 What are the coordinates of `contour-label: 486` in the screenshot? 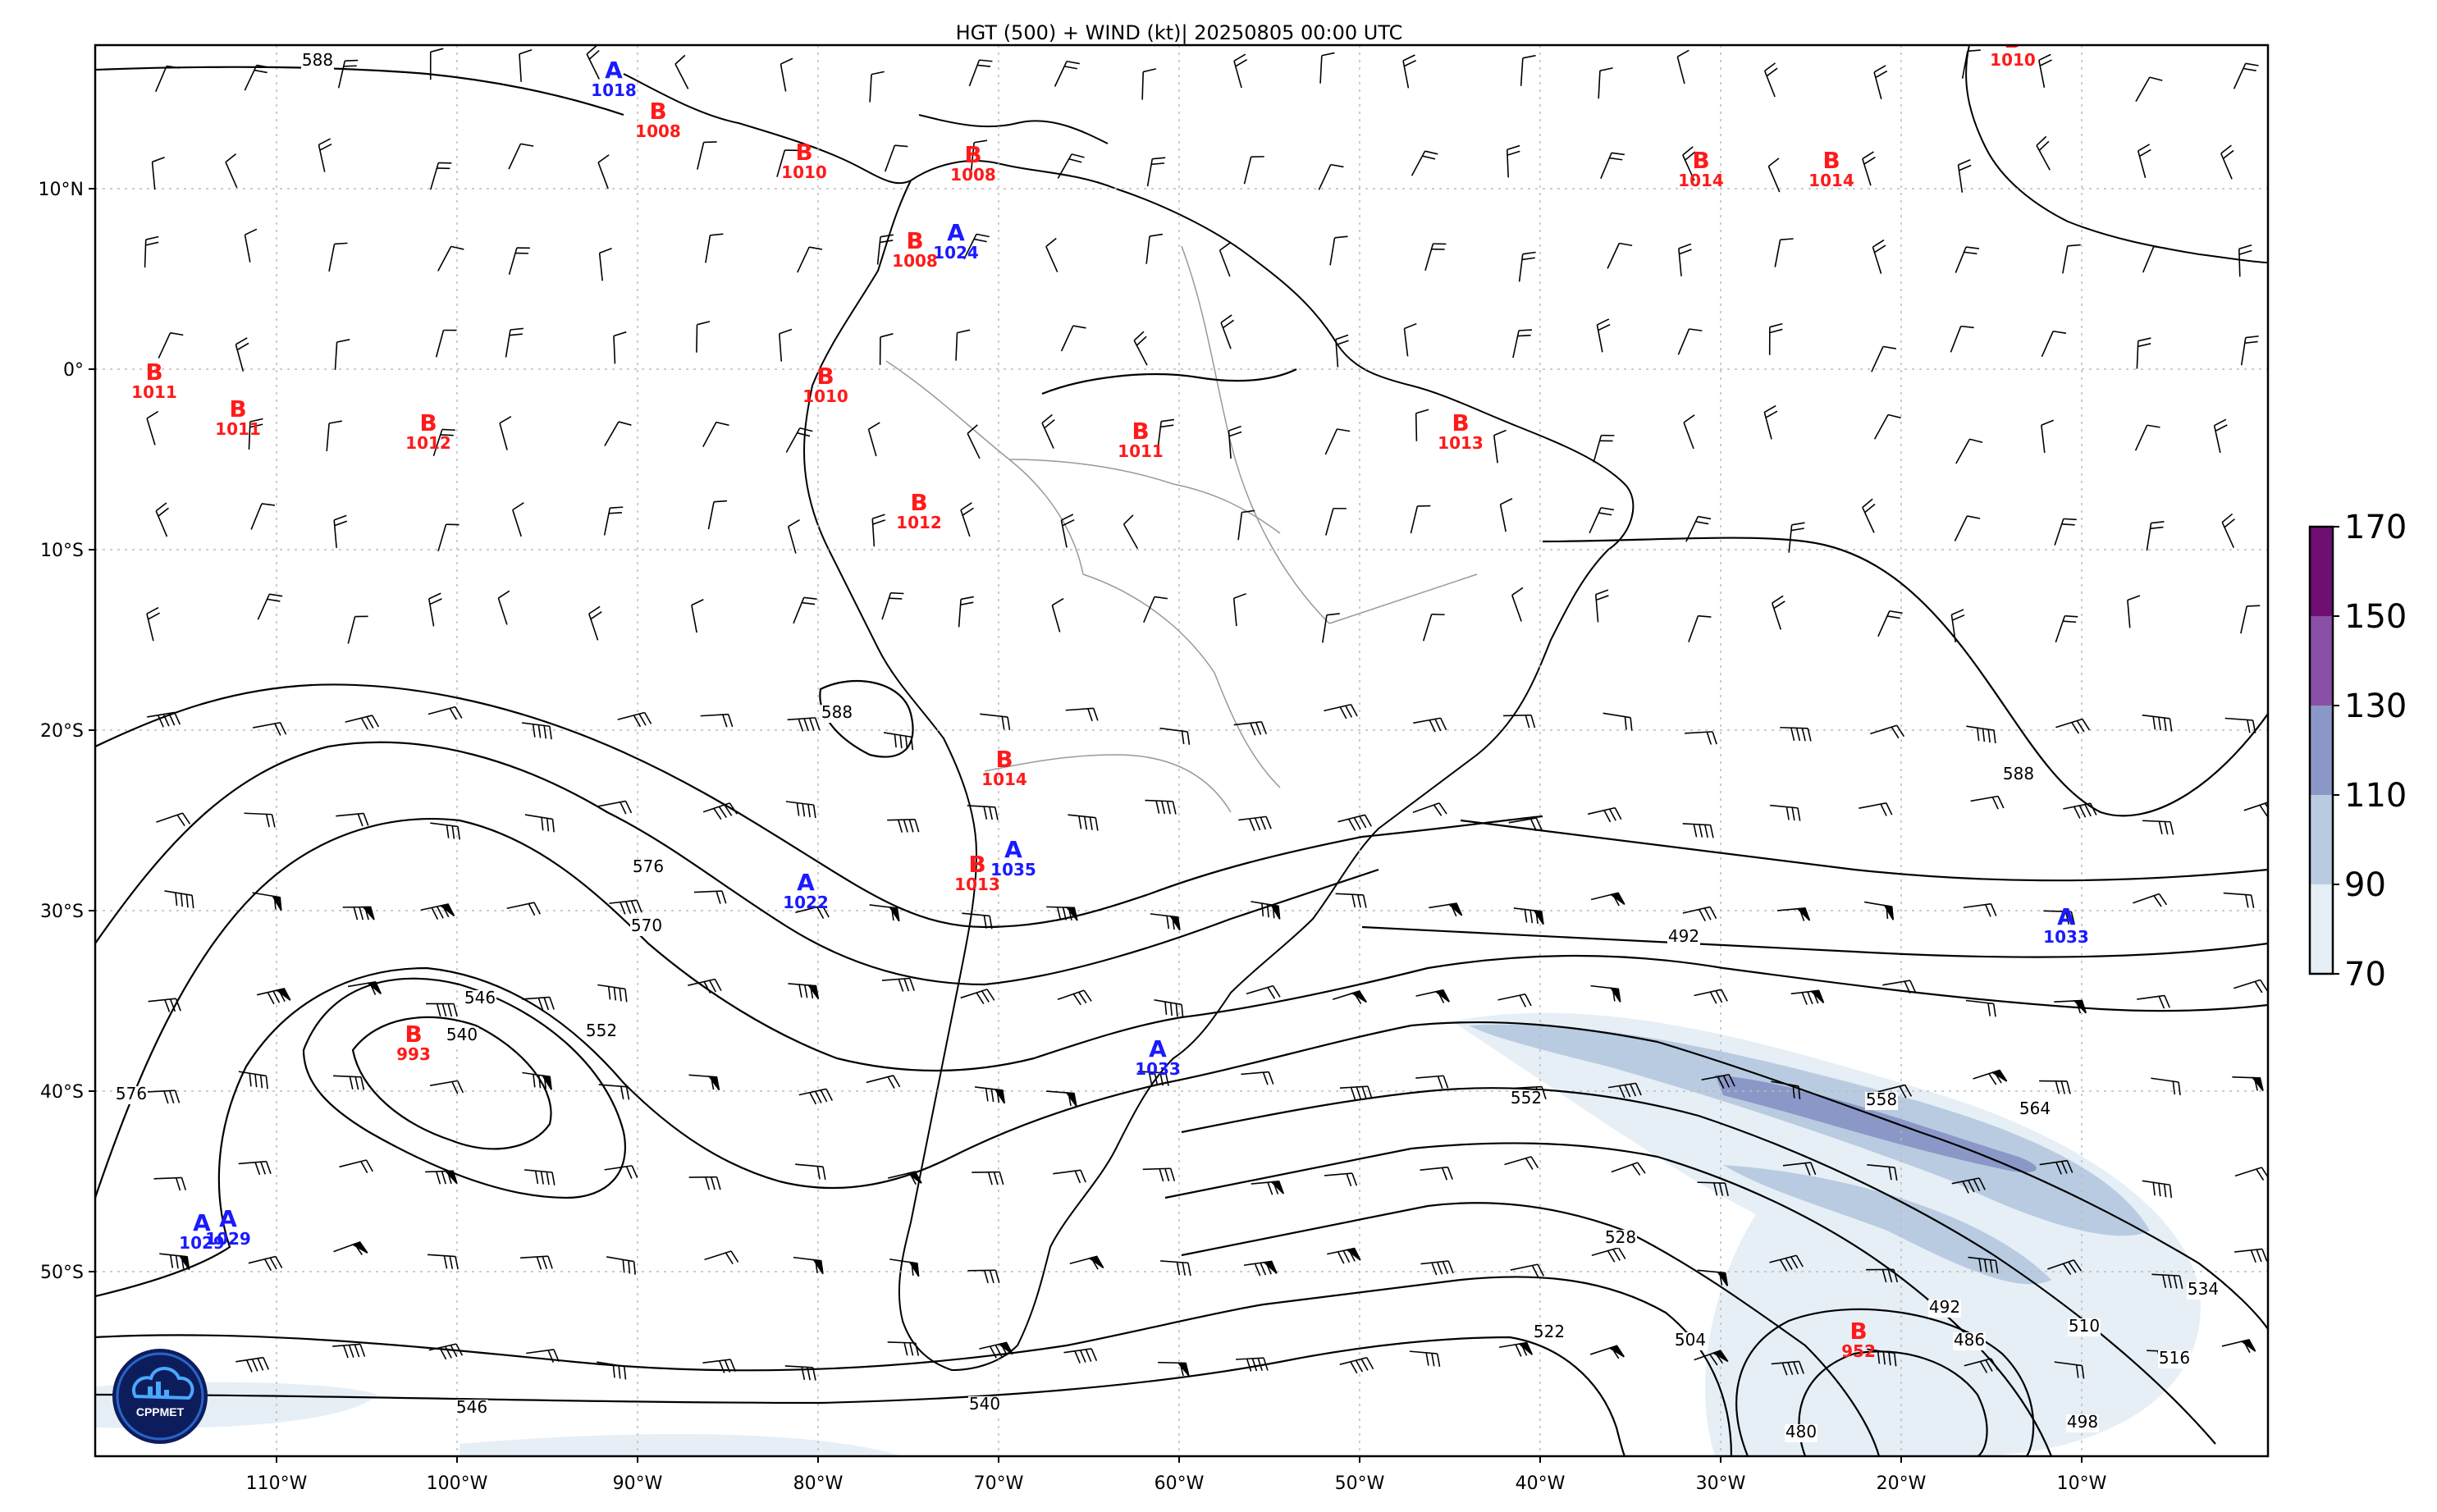 It's located at (1970, 1340).